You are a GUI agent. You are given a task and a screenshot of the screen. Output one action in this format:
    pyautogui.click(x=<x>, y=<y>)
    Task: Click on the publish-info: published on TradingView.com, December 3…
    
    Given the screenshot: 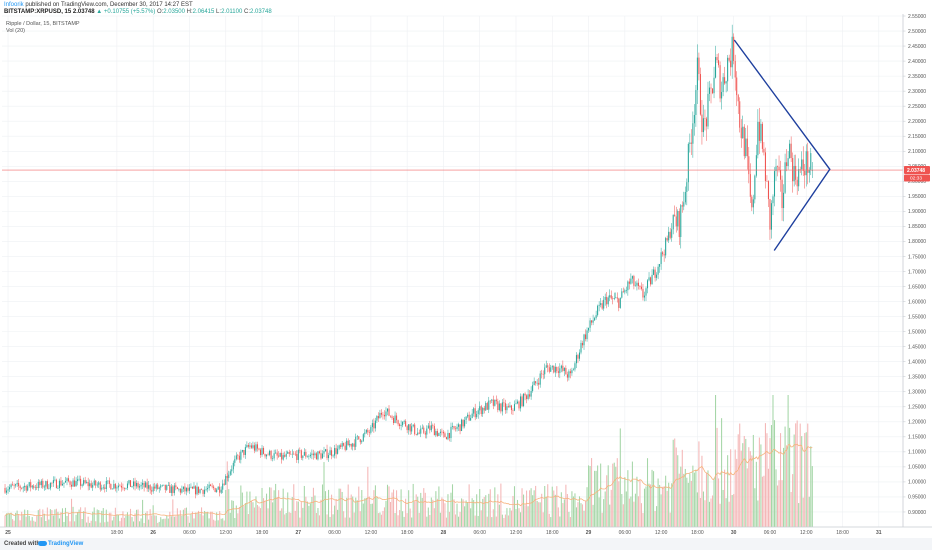 What is the action you would take?
    pyautogui.click(x=109, y=5)
    